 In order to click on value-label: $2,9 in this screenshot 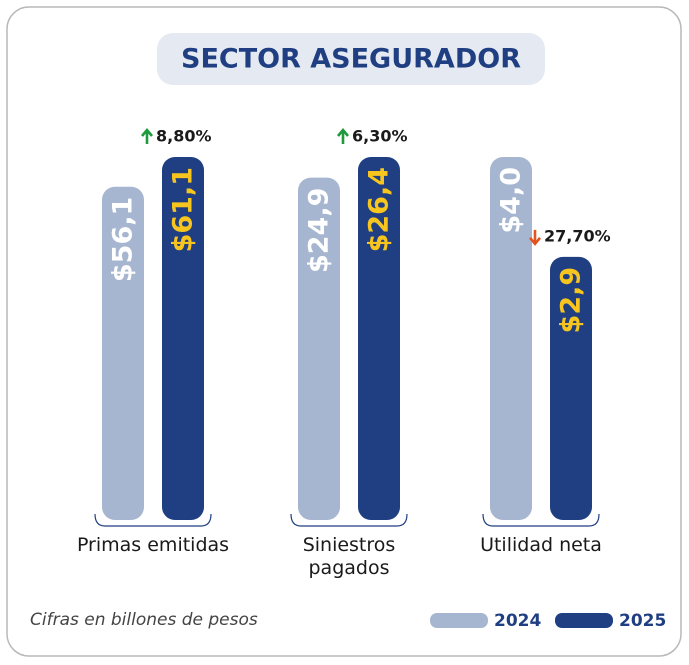, I will do `click(571, 300)`.